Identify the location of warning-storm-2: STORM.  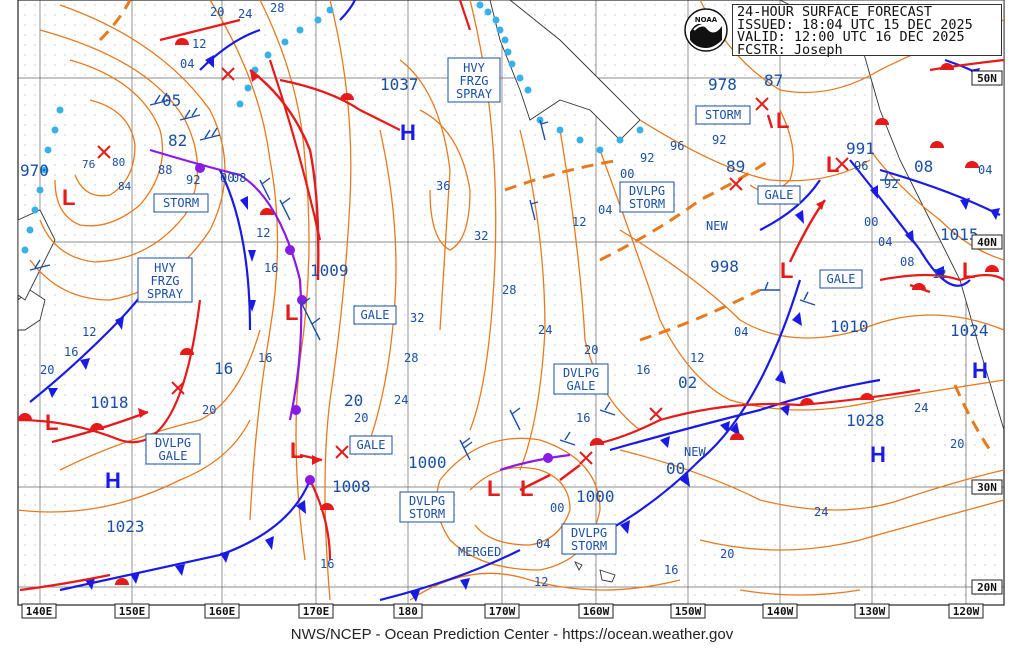
(723, 115).